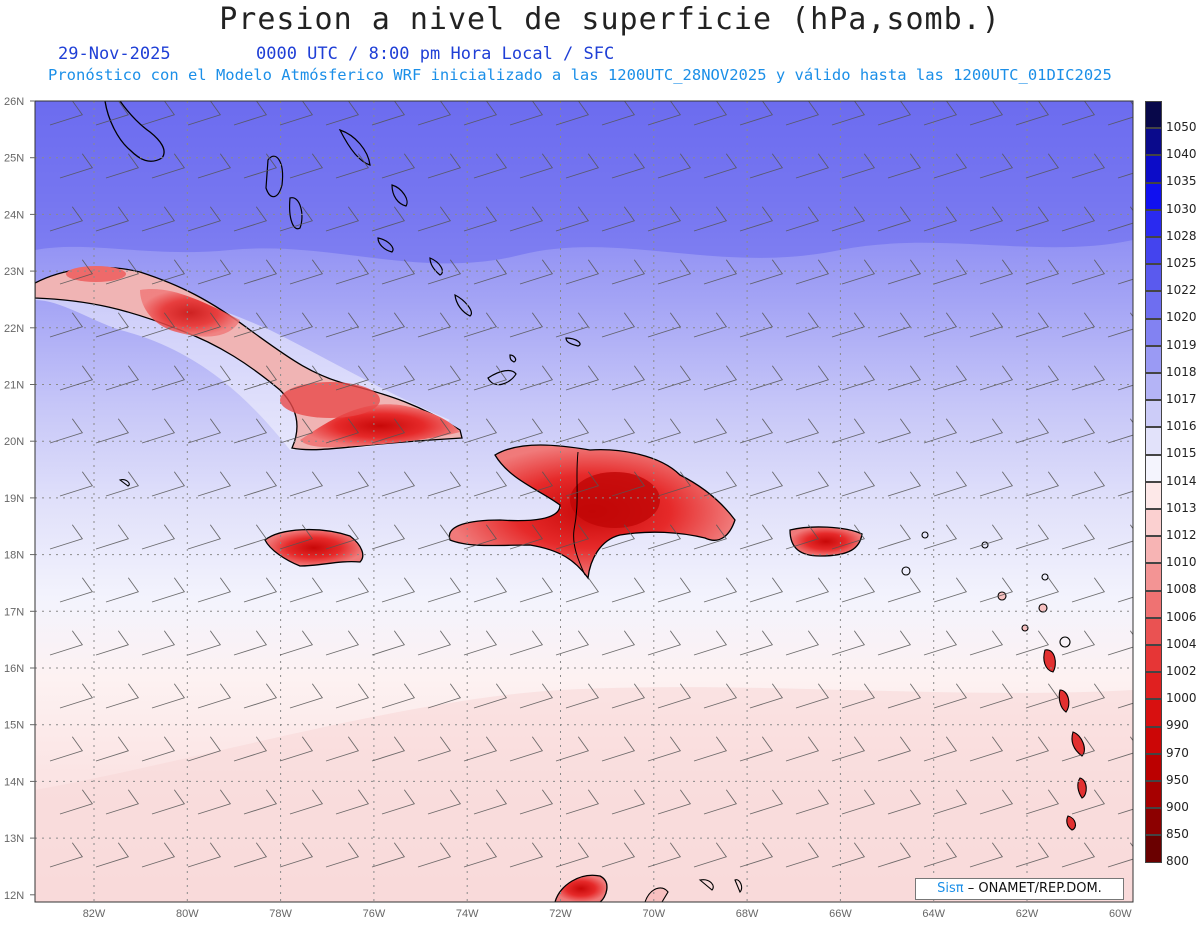 The height and width of the screenshot is (927, 1200). What do you see at coordinates (994, 681) in the screenshot?
I see `lesser-antilles` at bounding box center [994, 681].